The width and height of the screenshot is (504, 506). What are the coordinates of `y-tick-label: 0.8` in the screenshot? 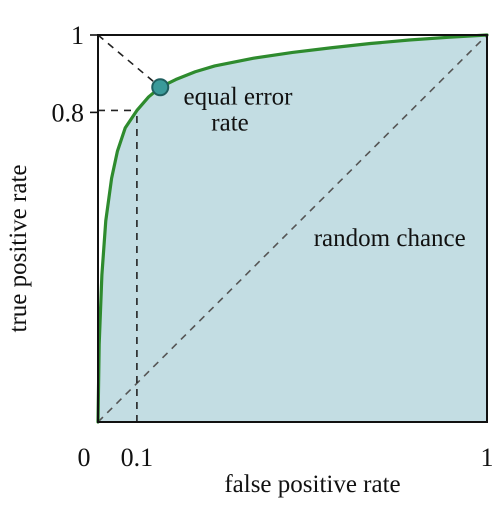 It's located at (68, 112).